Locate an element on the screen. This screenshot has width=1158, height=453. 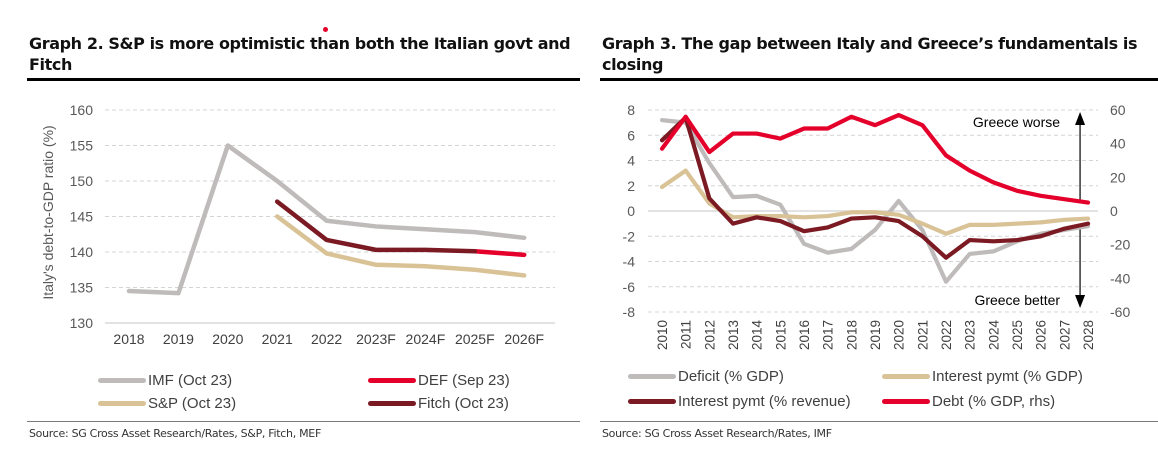
x-tick-label: 2023 is located at coordinates (970, 335).